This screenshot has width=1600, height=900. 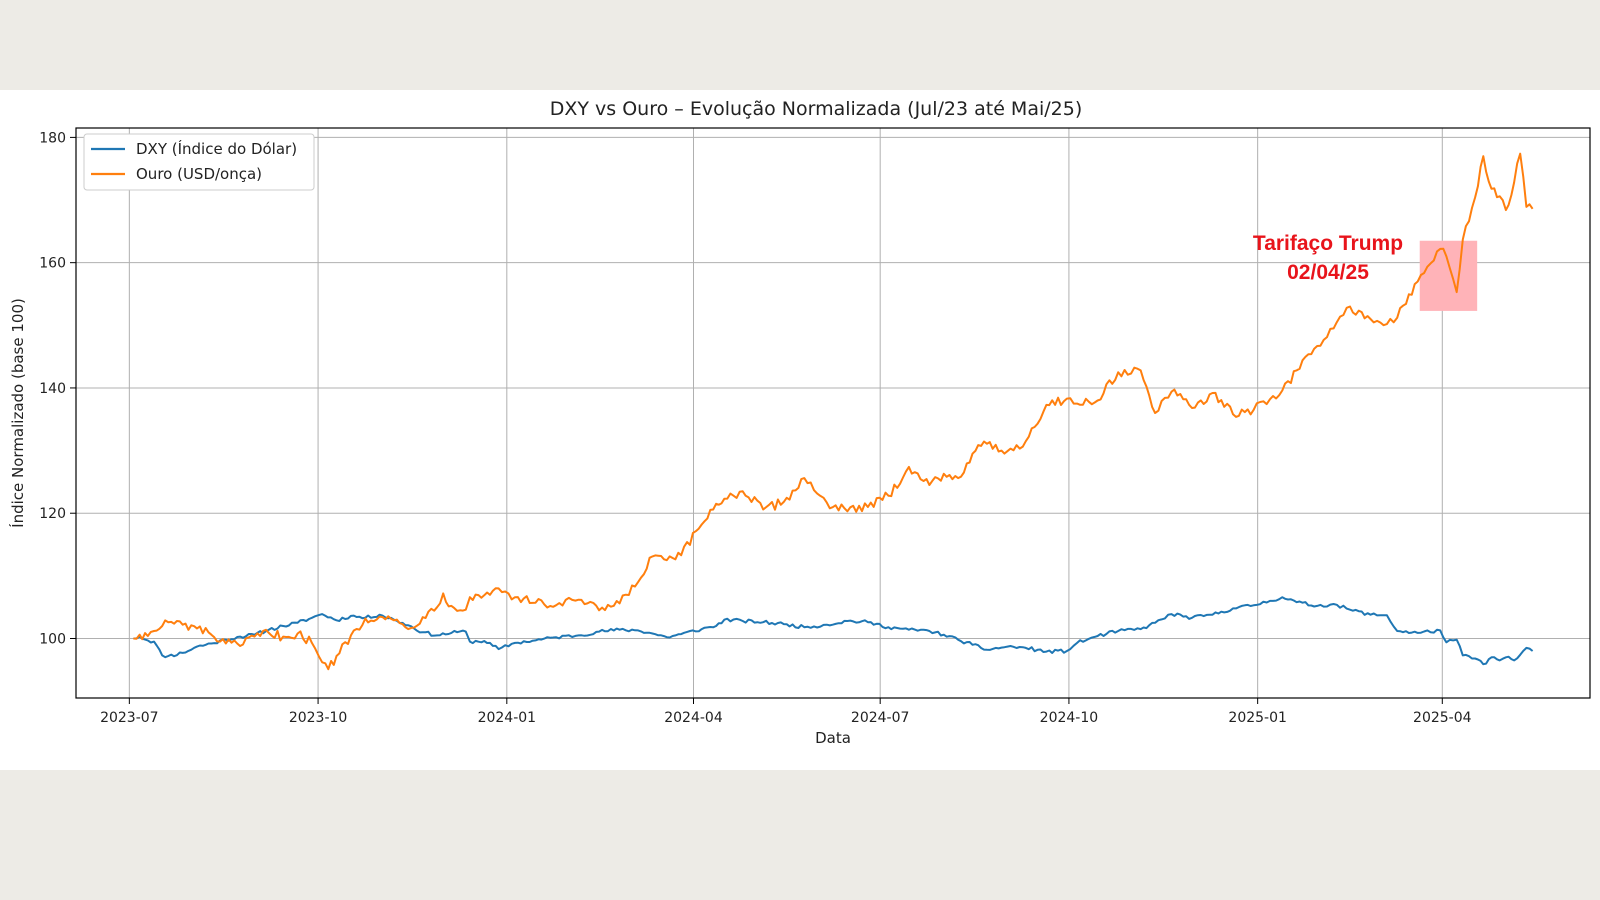 What do you see at coordinates (1328, 272) in the screenshot?
I see `annotation-date: 02/04/25` at bounding box center [1328, 272].